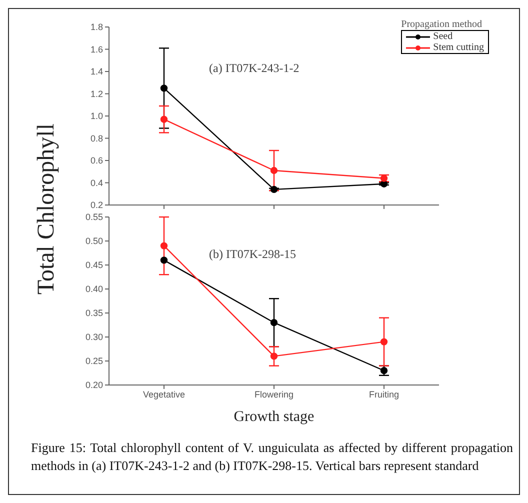  Describe the element at coordinates (164, 394) in the screenshot. I see `x-tick-label: Vegetative` at that location.